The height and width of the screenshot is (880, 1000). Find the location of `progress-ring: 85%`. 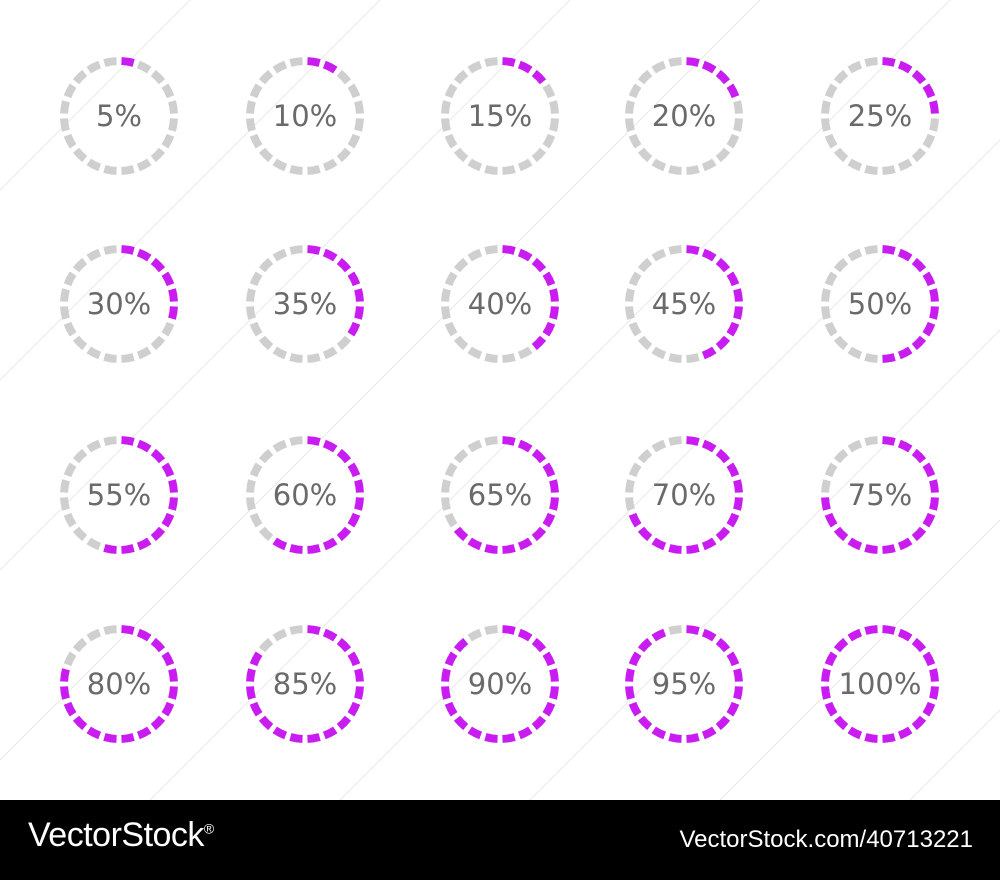

progress-ring: 85% is located at coordinates (305, 684).